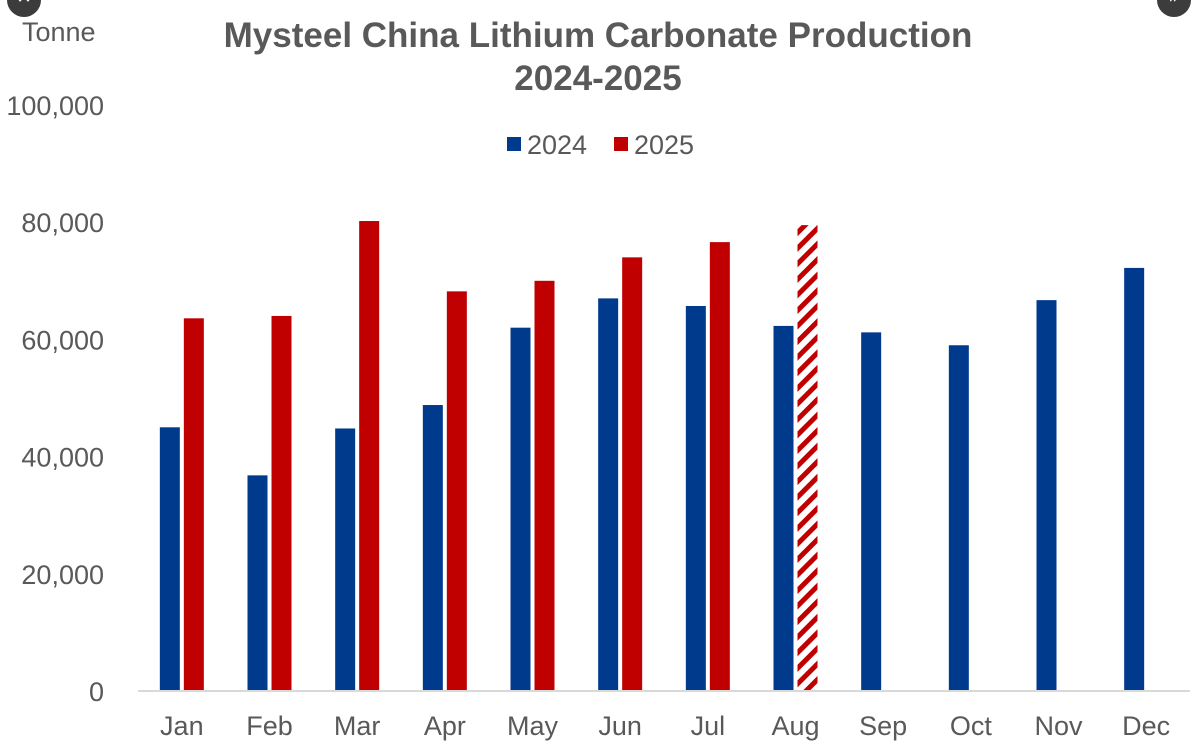  I want to click on y-tick-label: 80,000, so click(62, 223).